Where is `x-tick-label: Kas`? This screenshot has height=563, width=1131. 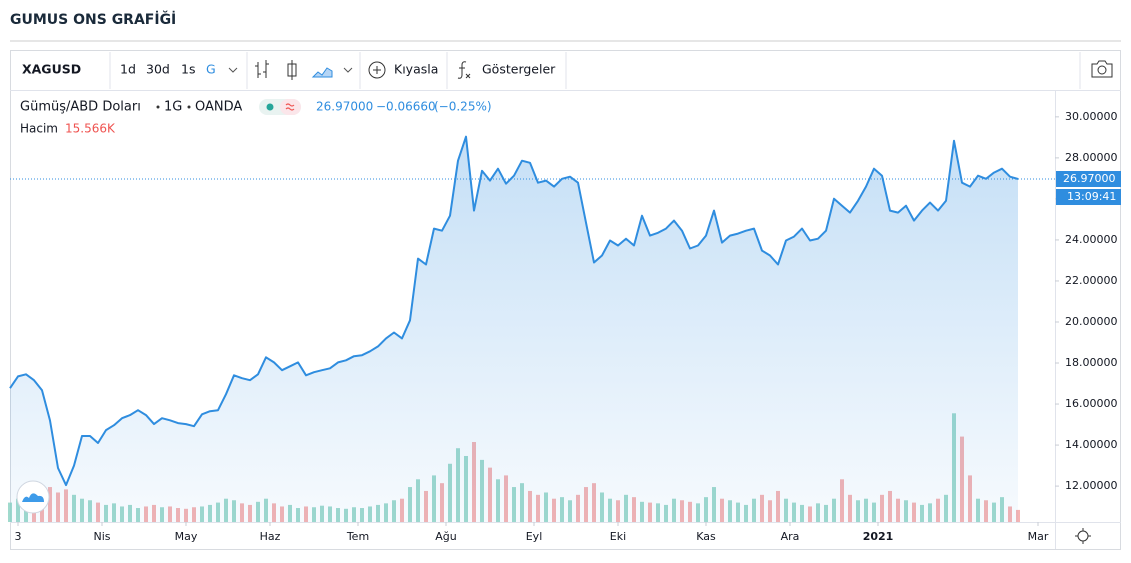 x-tick-label: Kas is located at coordinates (706, 536).